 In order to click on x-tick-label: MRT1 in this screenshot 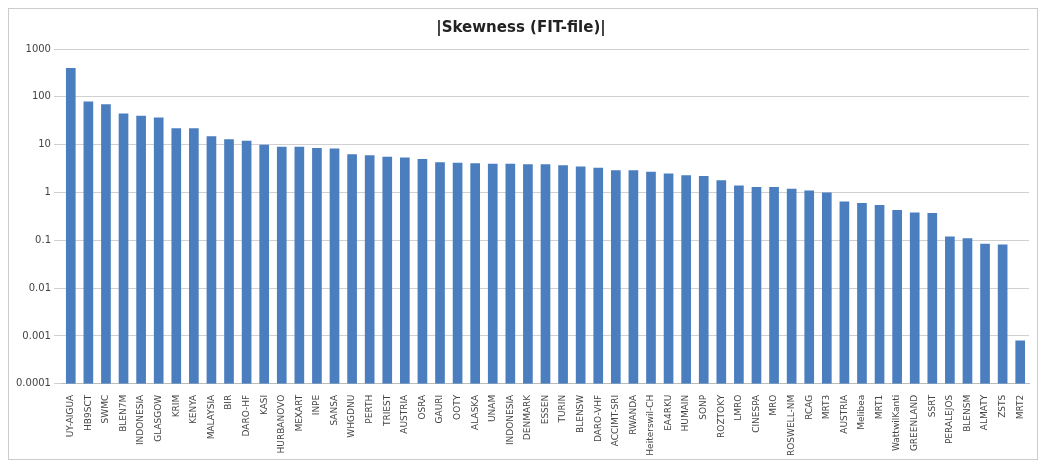, I will do `click(878, 407)`.